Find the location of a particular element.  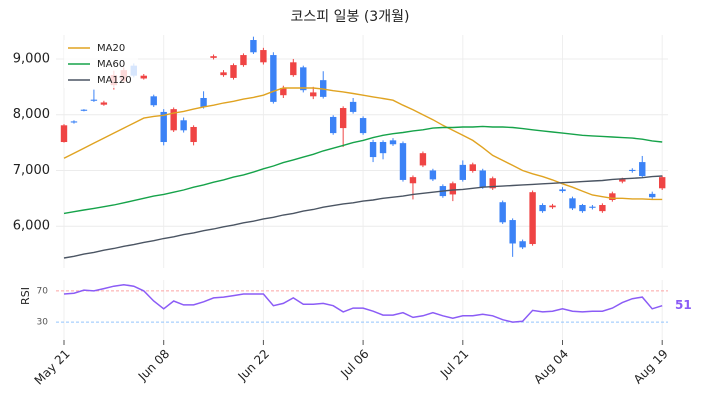

chart-title: 코스피 일봉 (3개월) is located at coordinates (350, 17).